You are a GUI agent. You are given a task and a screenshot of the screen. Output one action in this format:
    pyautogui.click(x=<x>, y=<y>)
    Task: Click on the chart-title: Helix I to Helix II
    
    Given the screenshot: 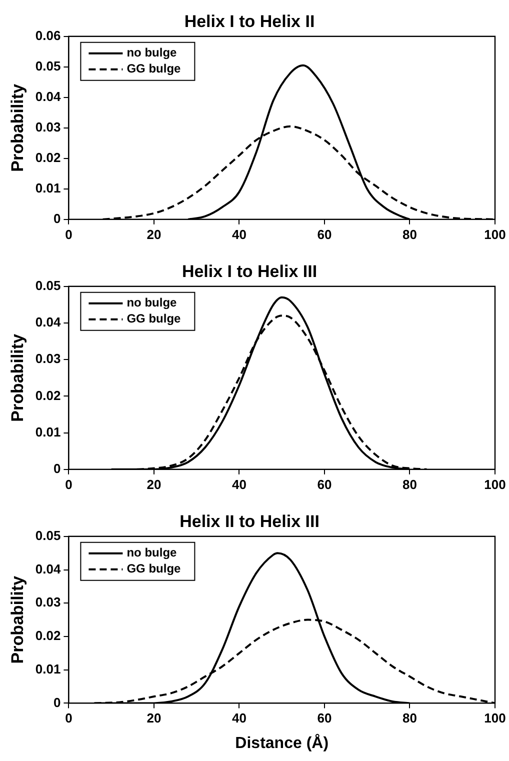 What is the action you would take?
    pyautogui.click(x=249, y=21)
    